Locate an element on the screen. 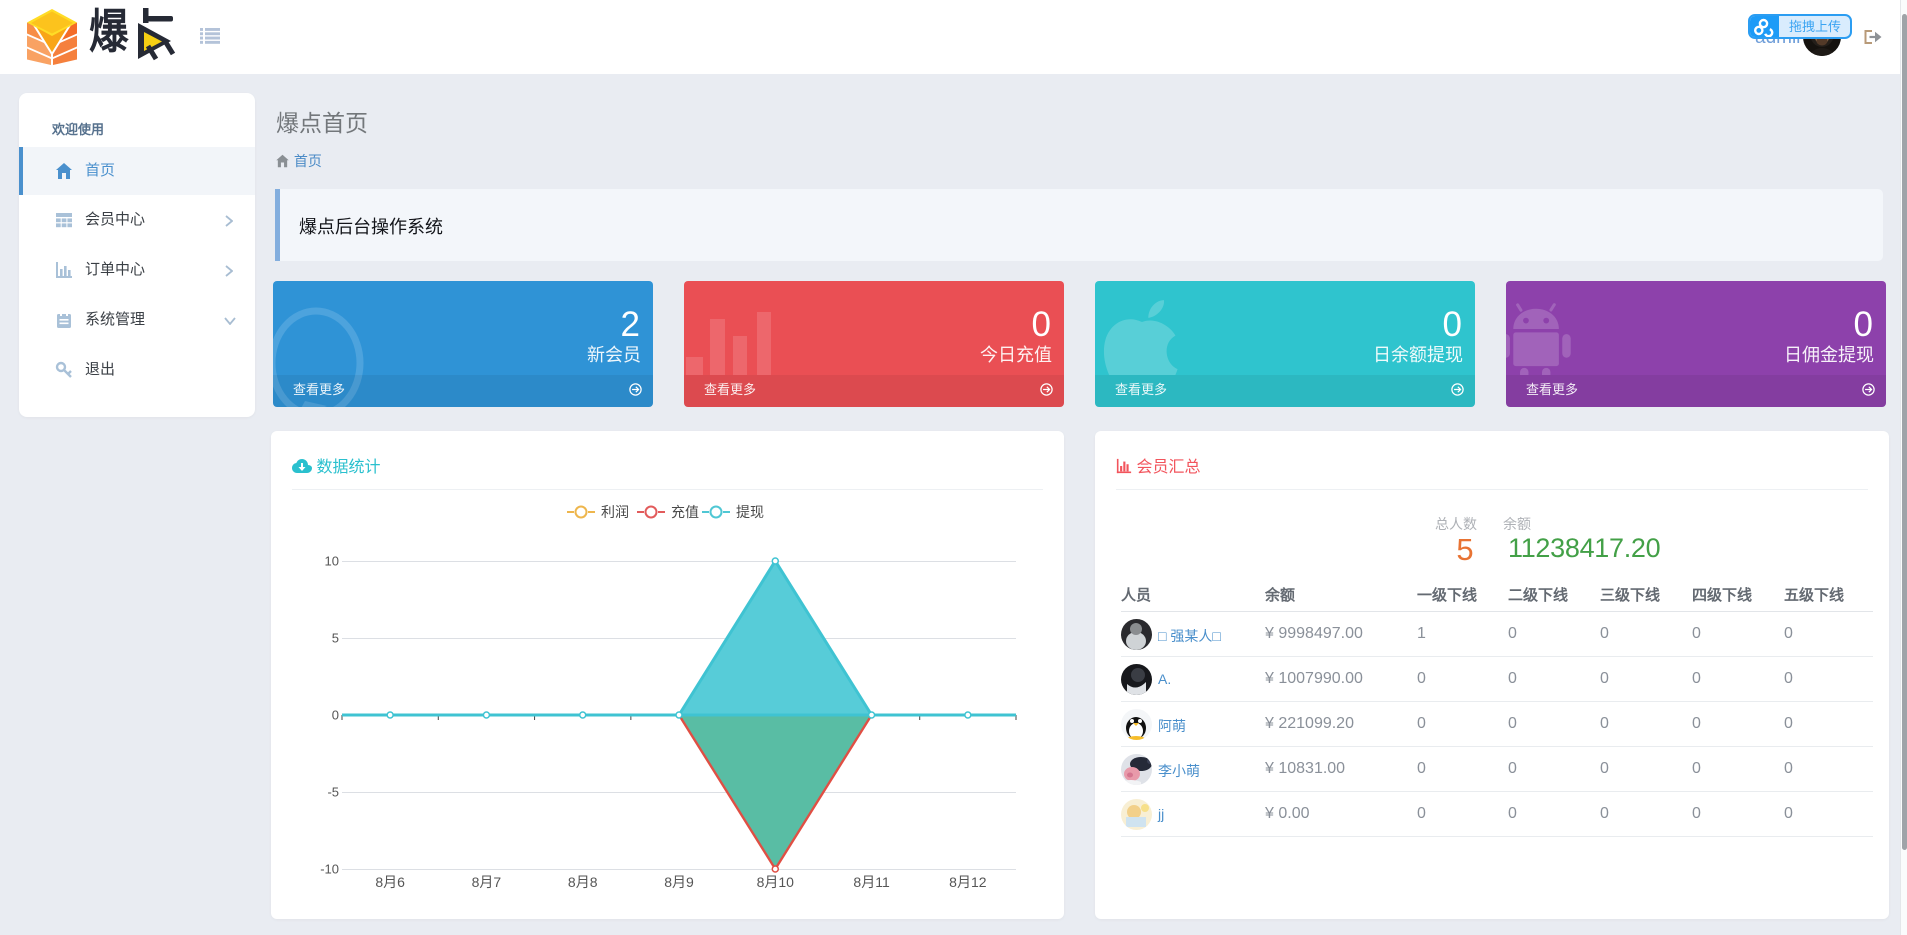 Image resolution: width=1907 pixels, height=935 pixels. svg-text: 提现 is located at coordinates (750, 512).